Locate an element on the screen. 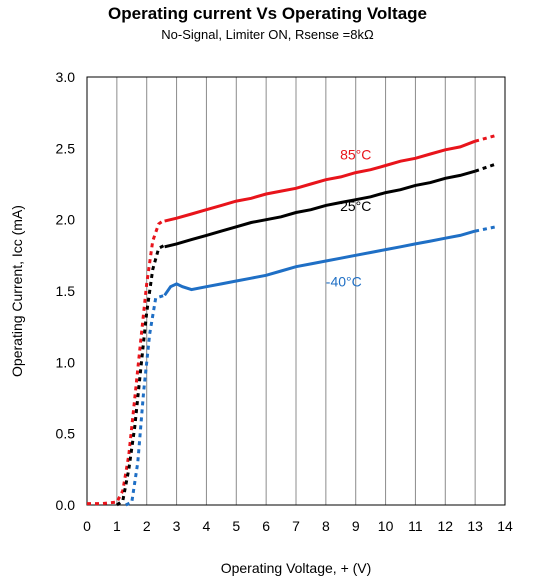 The width and height of the screenshot is (535, 588). y-tick-label: 1.0 is located at coordinates (66, 362).